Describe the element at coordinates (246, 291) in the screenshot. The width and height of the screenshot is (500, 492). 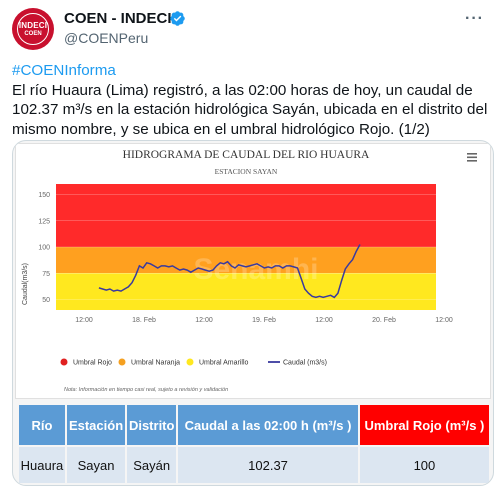
I see `band-umbral-amarillo` at that location.